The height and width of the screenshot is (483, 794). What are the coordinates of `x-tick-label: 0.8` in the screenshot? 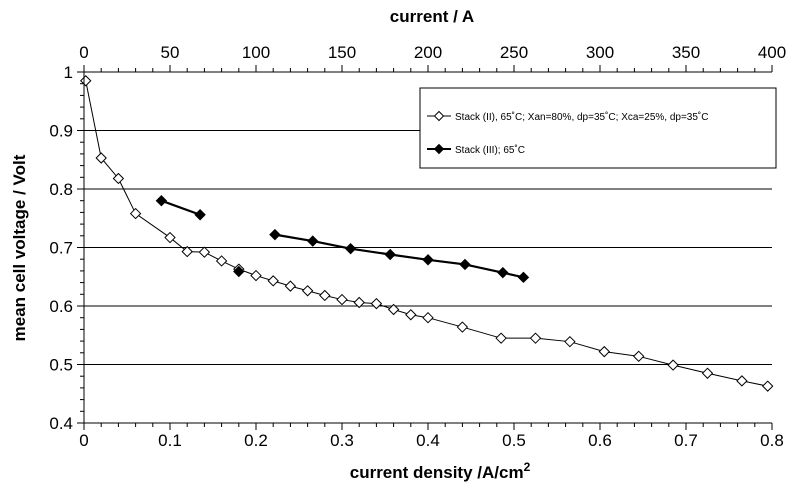 It's located at (772, 440).